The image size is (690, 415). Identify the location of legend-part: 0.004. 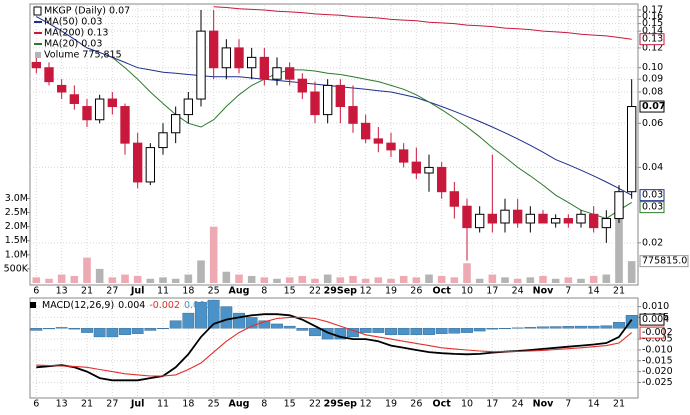
(131, 305).